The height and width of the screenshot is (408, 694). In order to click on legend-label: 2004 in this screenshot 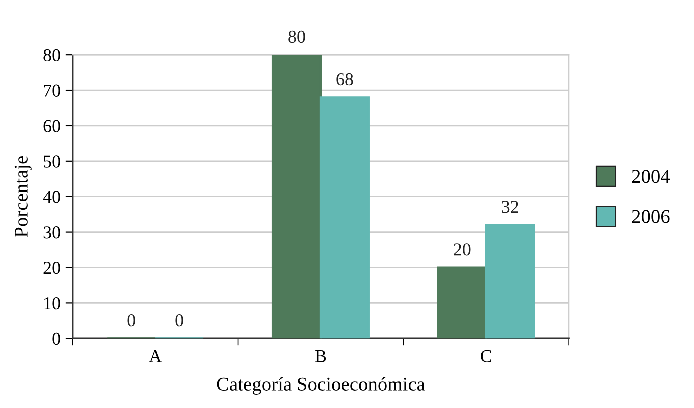, I will do `click(651, 177)`.